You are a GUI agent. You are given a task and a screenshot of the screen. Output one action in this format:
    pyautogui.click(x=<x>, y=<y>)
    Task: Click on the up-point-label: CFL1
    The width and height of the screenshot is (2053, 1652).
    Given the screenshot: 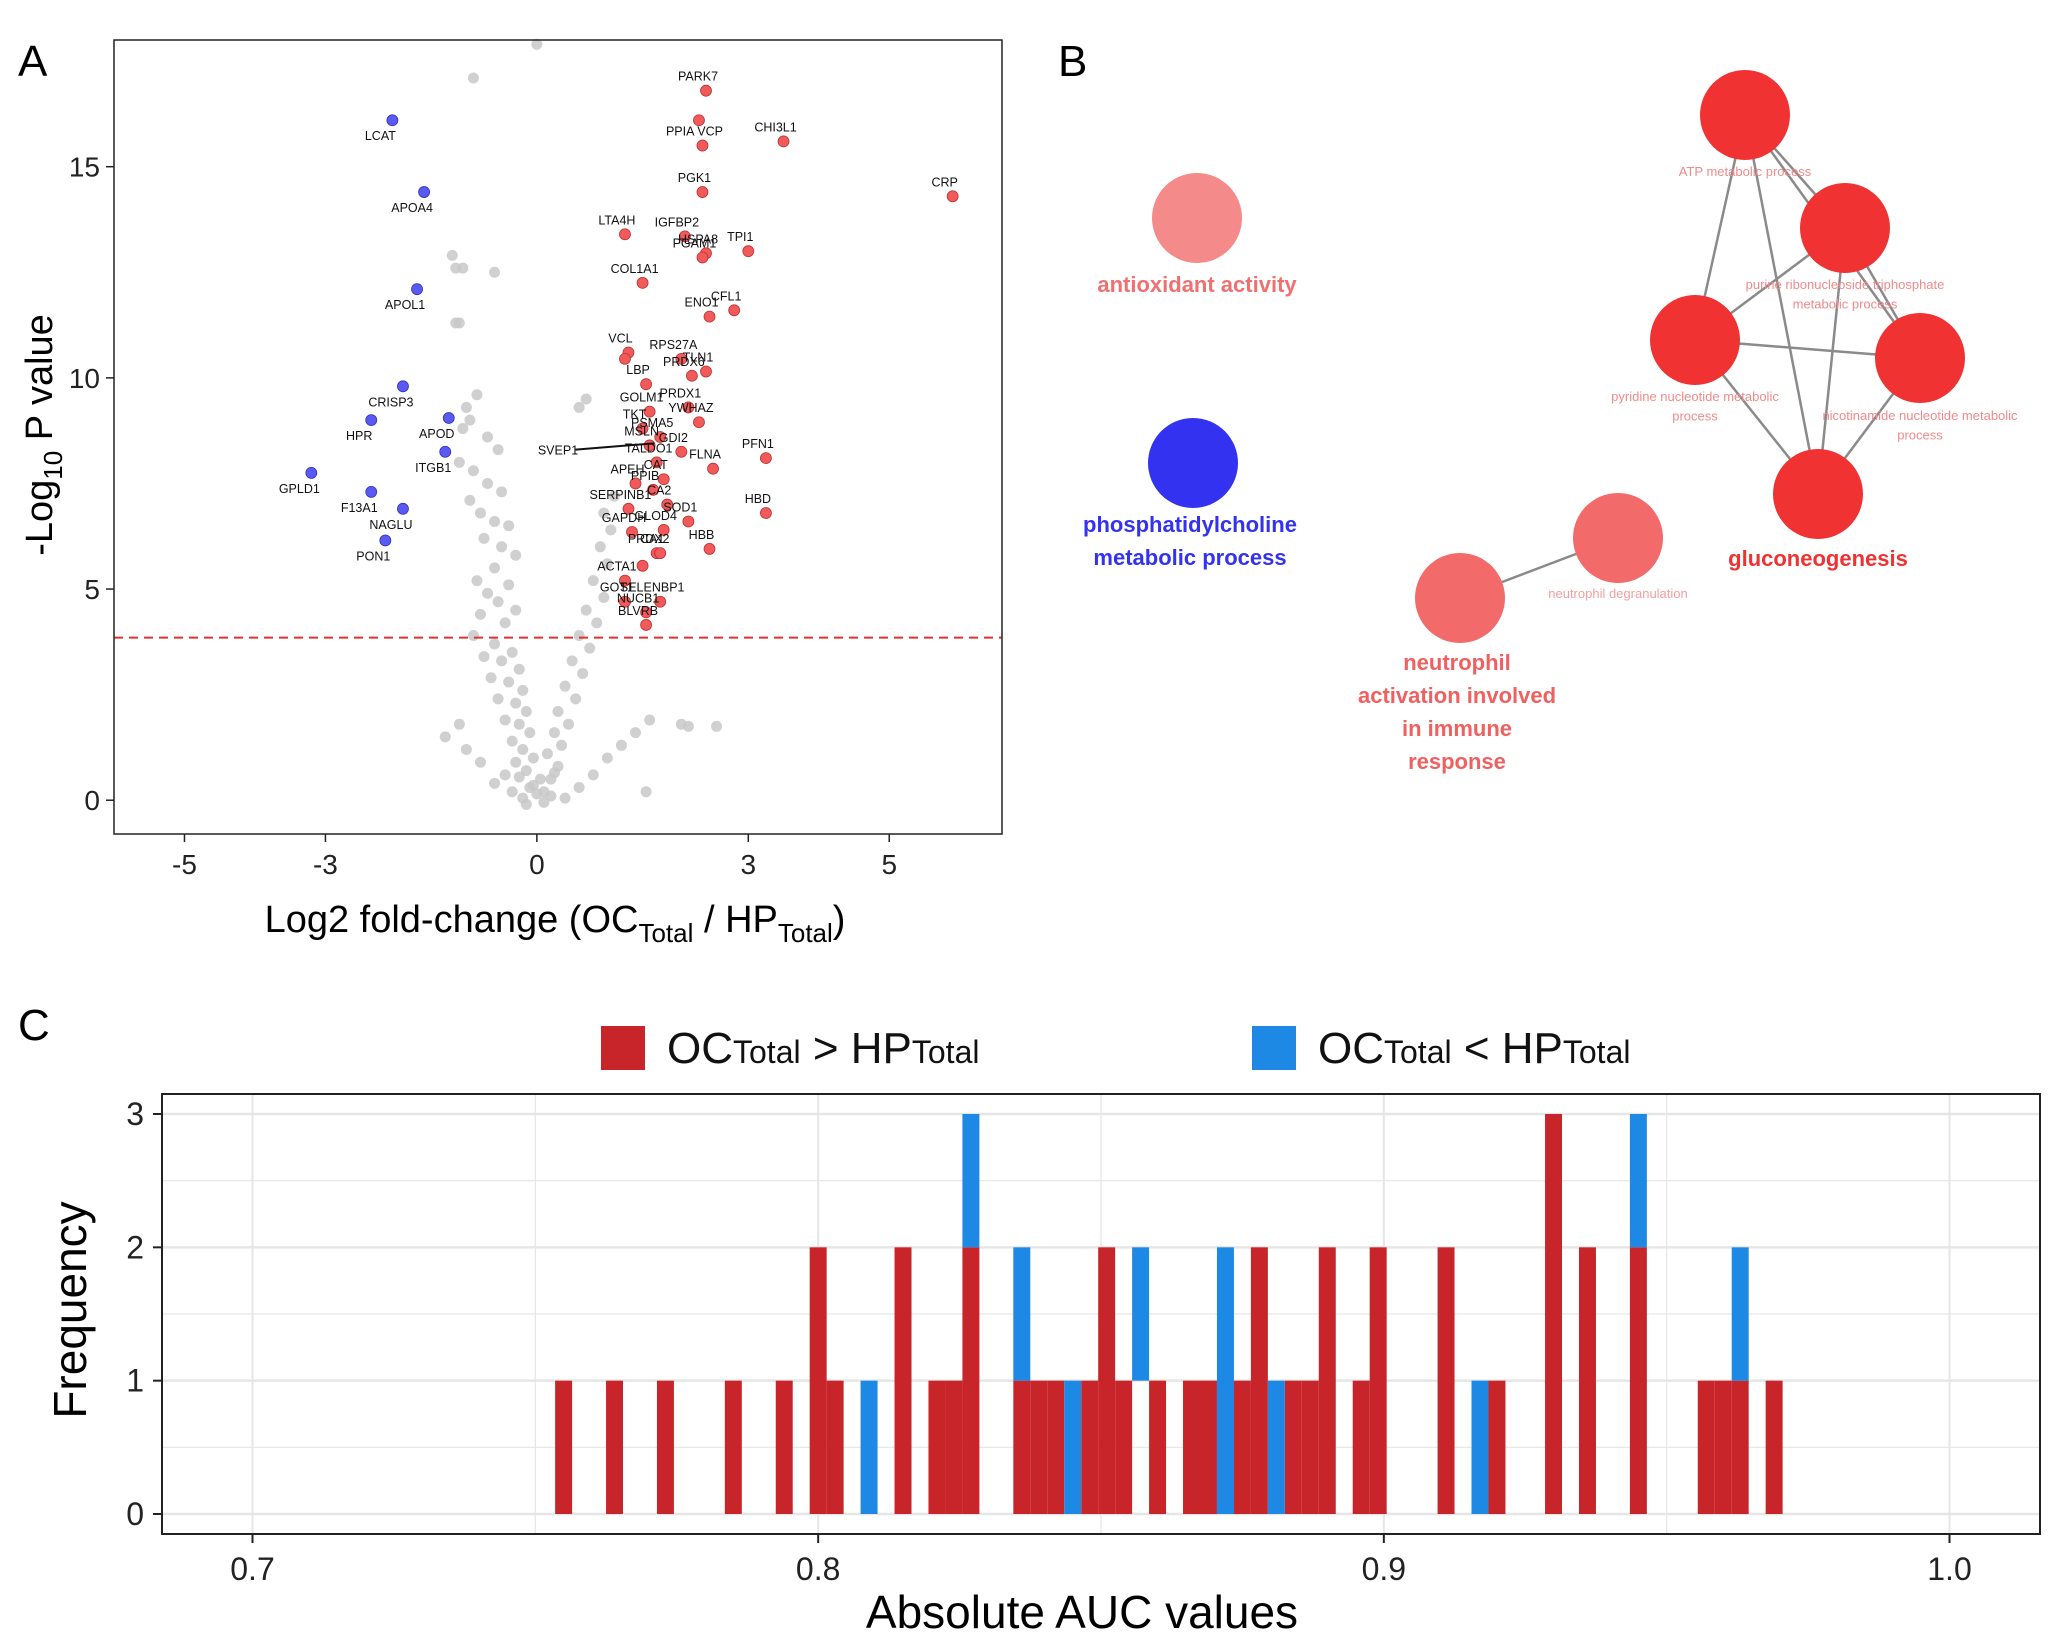 What is the action you would take?
    pyautogui.click(x=726, y=296)
    